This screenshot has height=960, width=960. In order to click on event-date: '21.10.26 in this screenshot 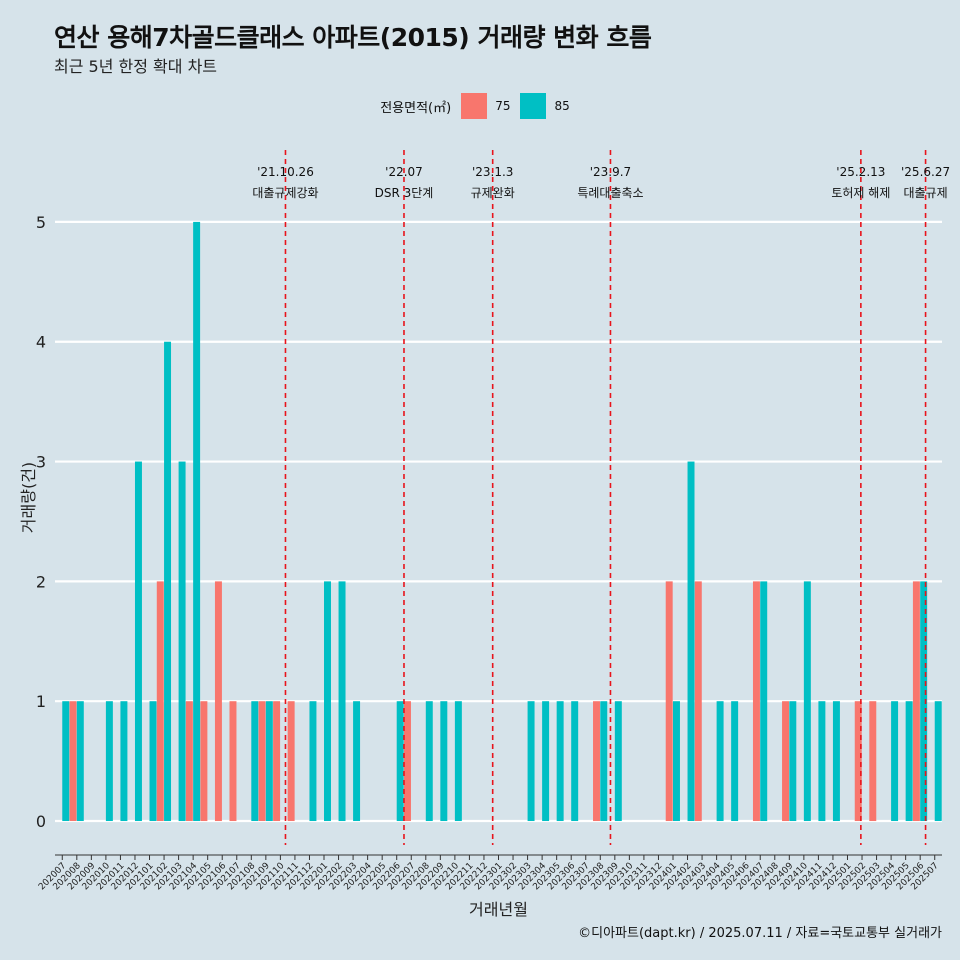, I will do `click(285, 172)`.